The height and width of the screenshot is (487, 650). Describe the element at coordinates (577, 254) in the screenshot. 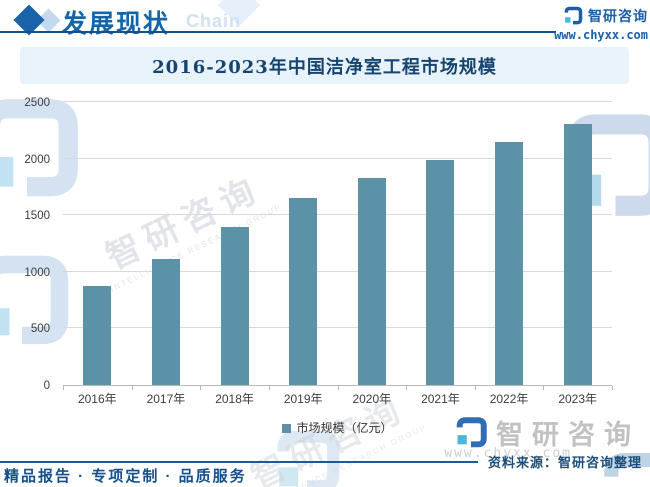

I see `bar-2023年` at that location.